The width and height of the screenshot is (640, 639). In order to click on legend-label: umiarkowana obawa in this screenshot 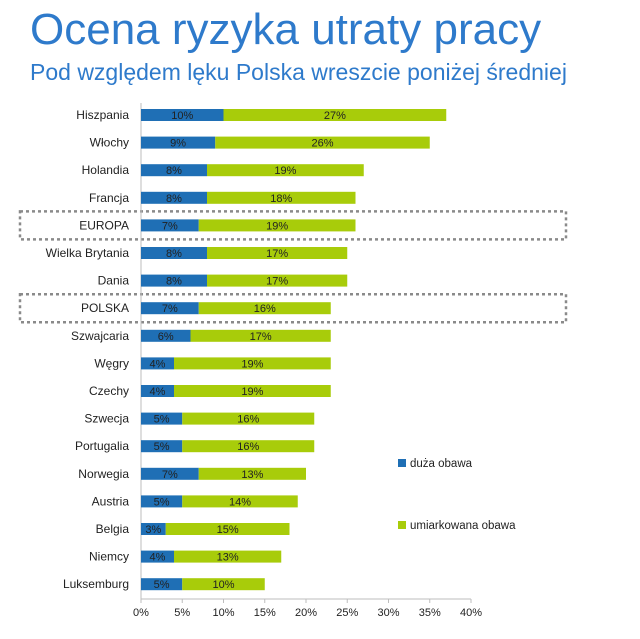, I will do `click(463, 526)`.